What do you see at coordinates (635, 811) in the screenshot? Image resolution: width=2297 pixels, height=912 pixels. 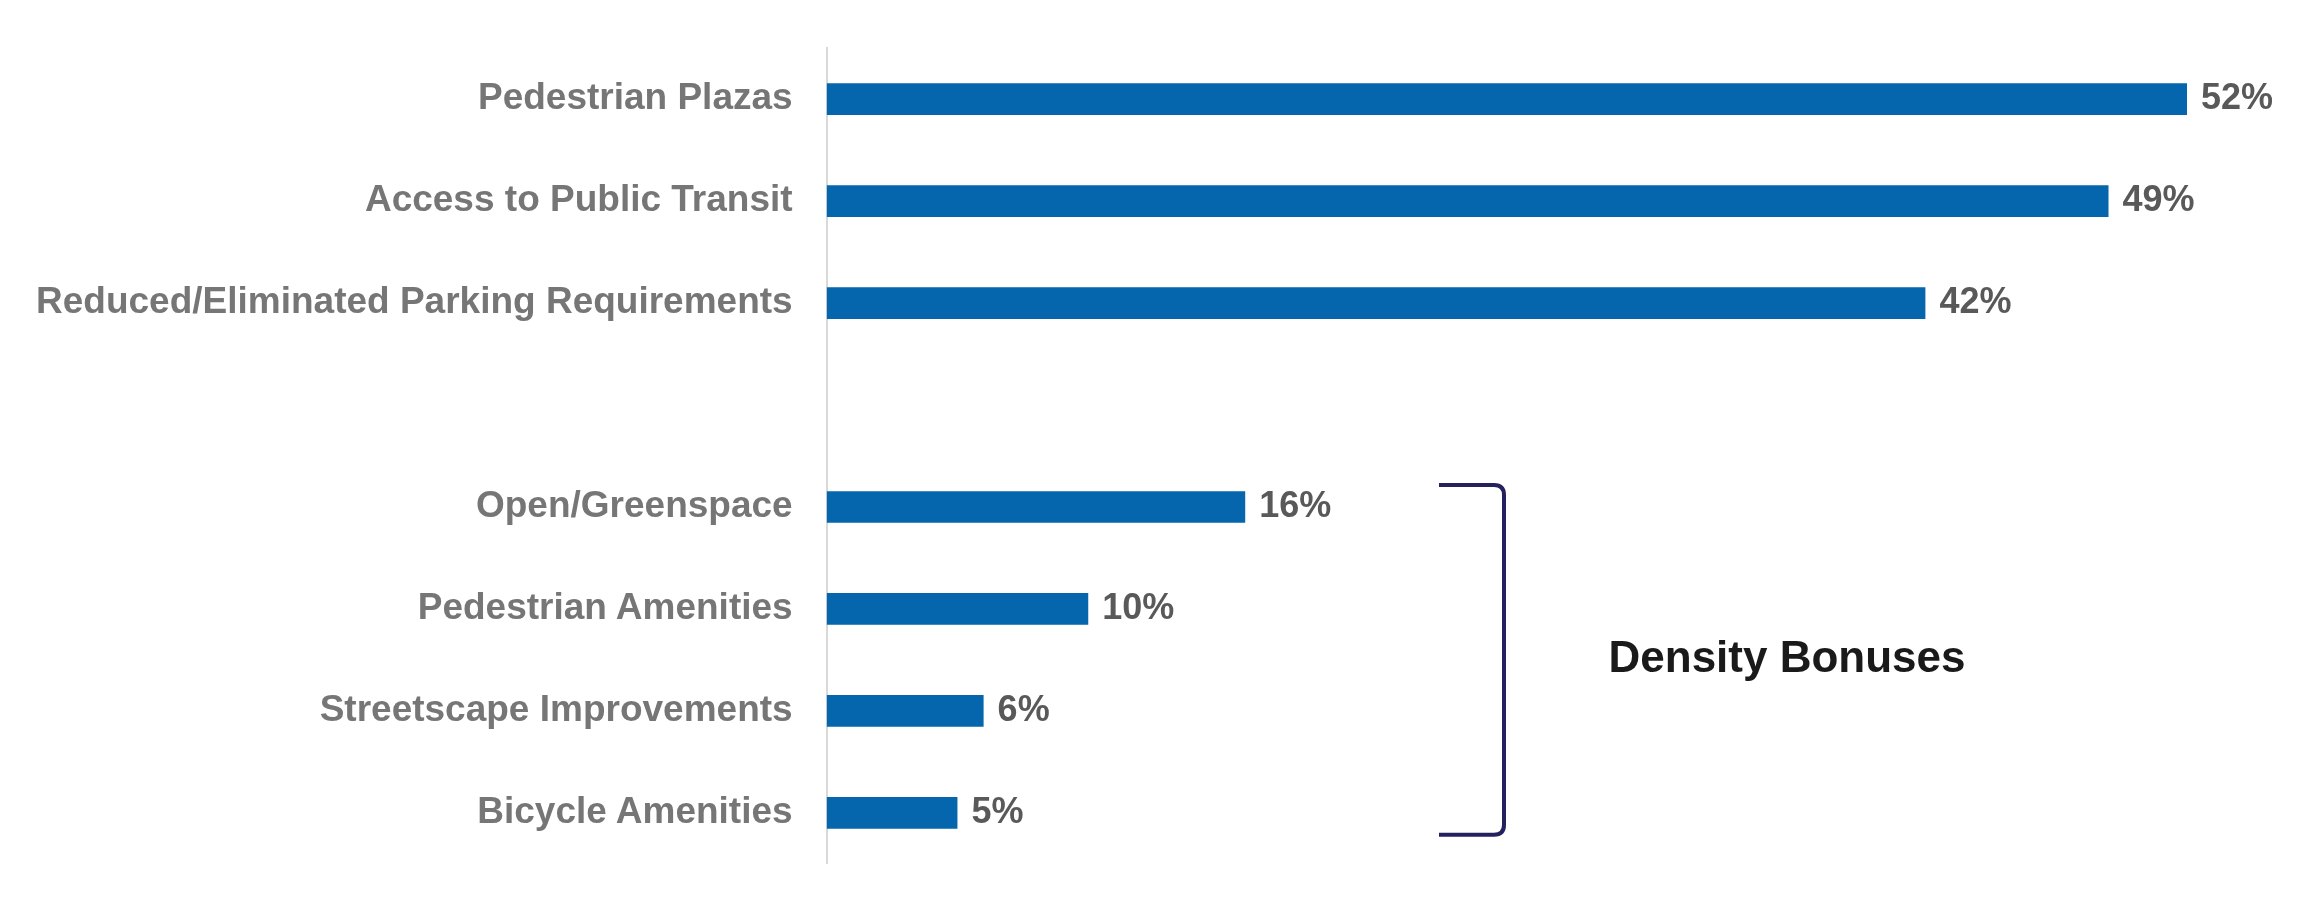 I see `y-tick-label: Bicycle Amenities` at bounding box center [635, 811].